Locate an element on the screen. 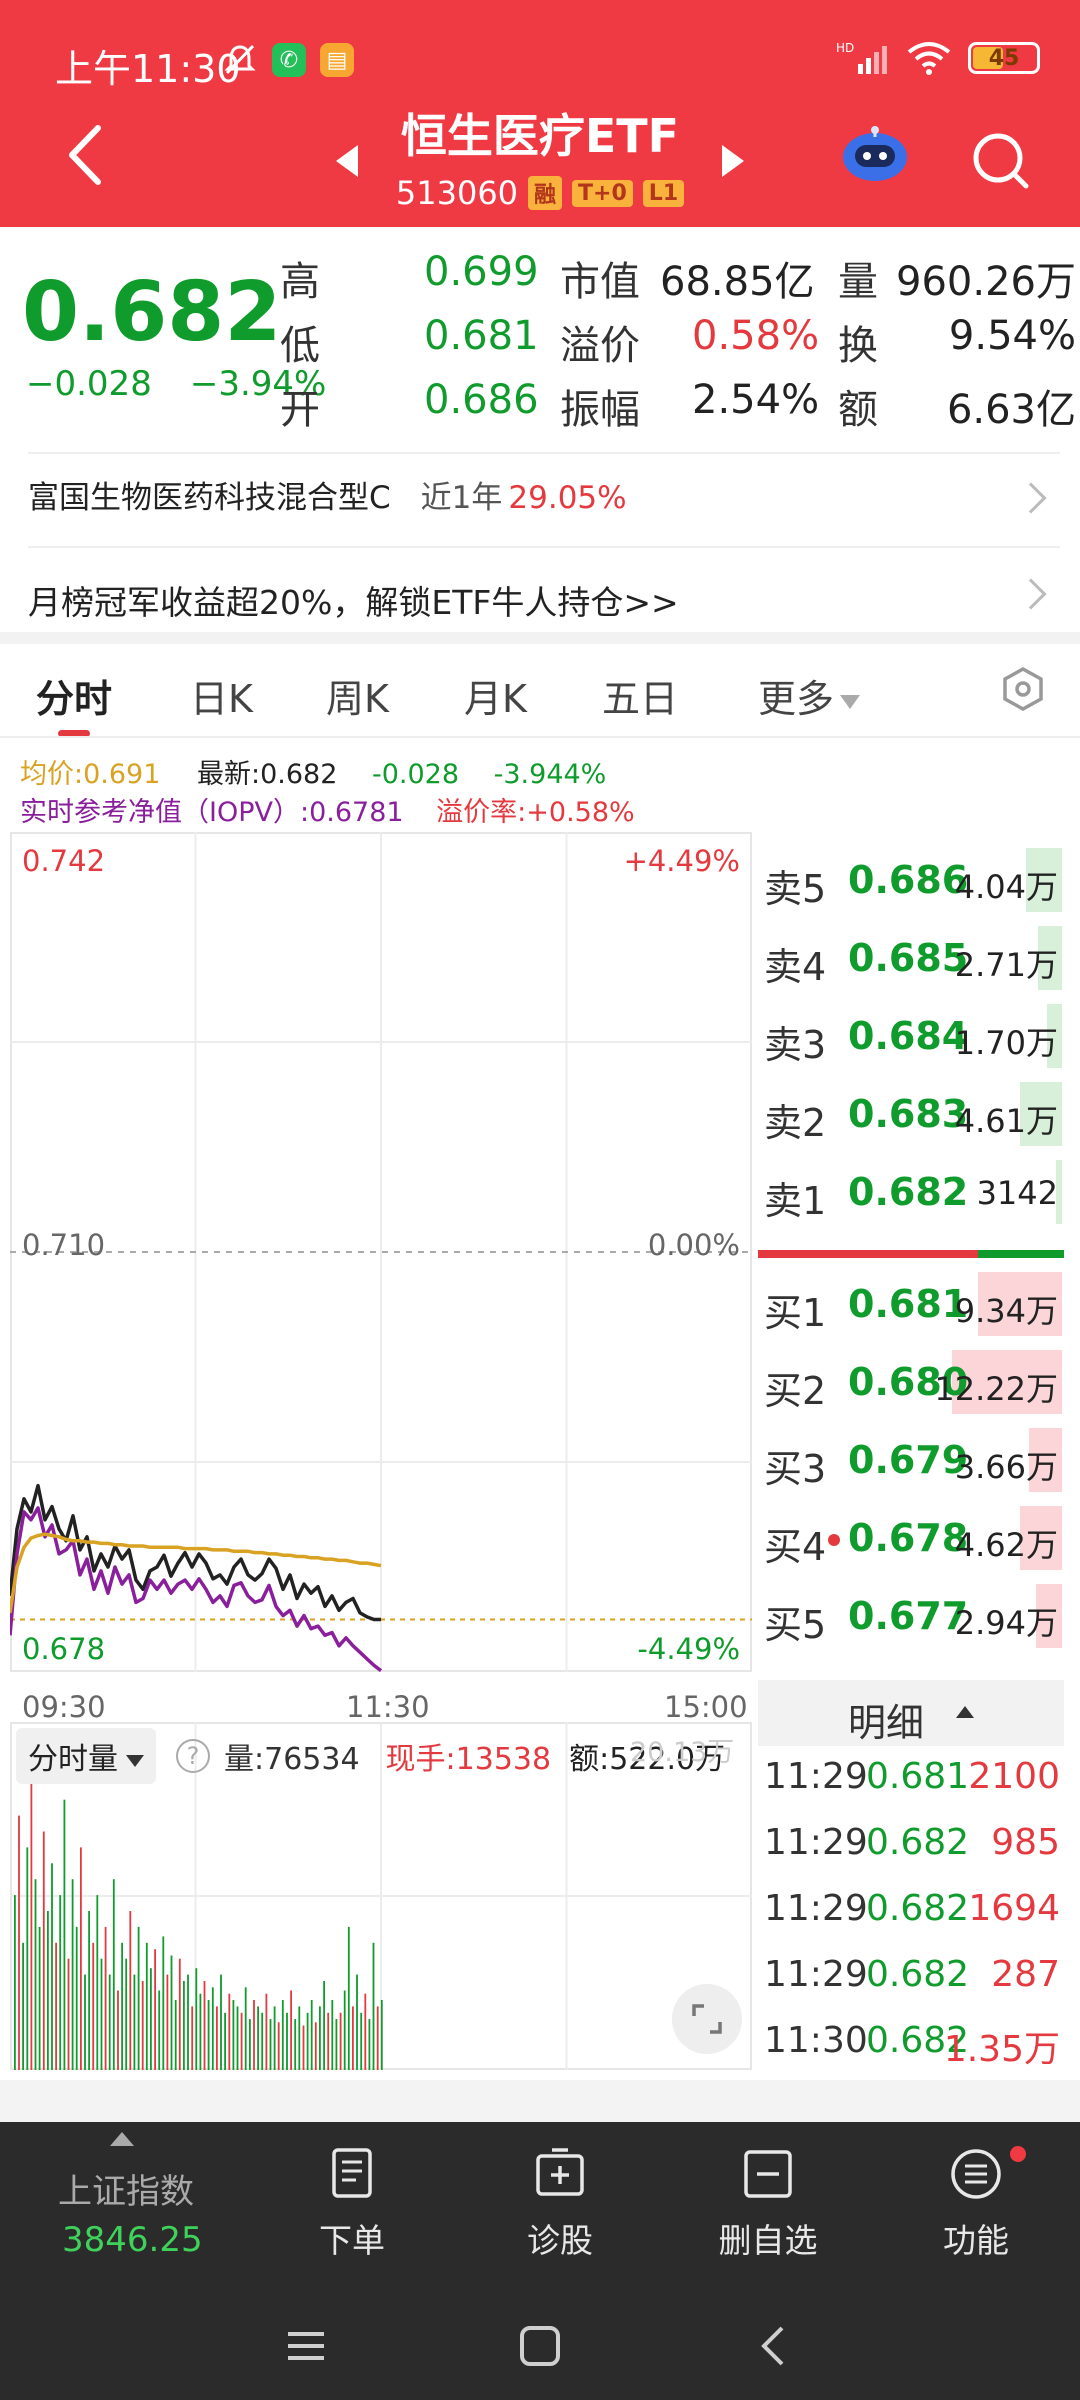 Image resolution: width=1080 pixels, height=2400 pixels. ask-row: 卖1 0.682 3142 is located at coordinates (911, 1192).